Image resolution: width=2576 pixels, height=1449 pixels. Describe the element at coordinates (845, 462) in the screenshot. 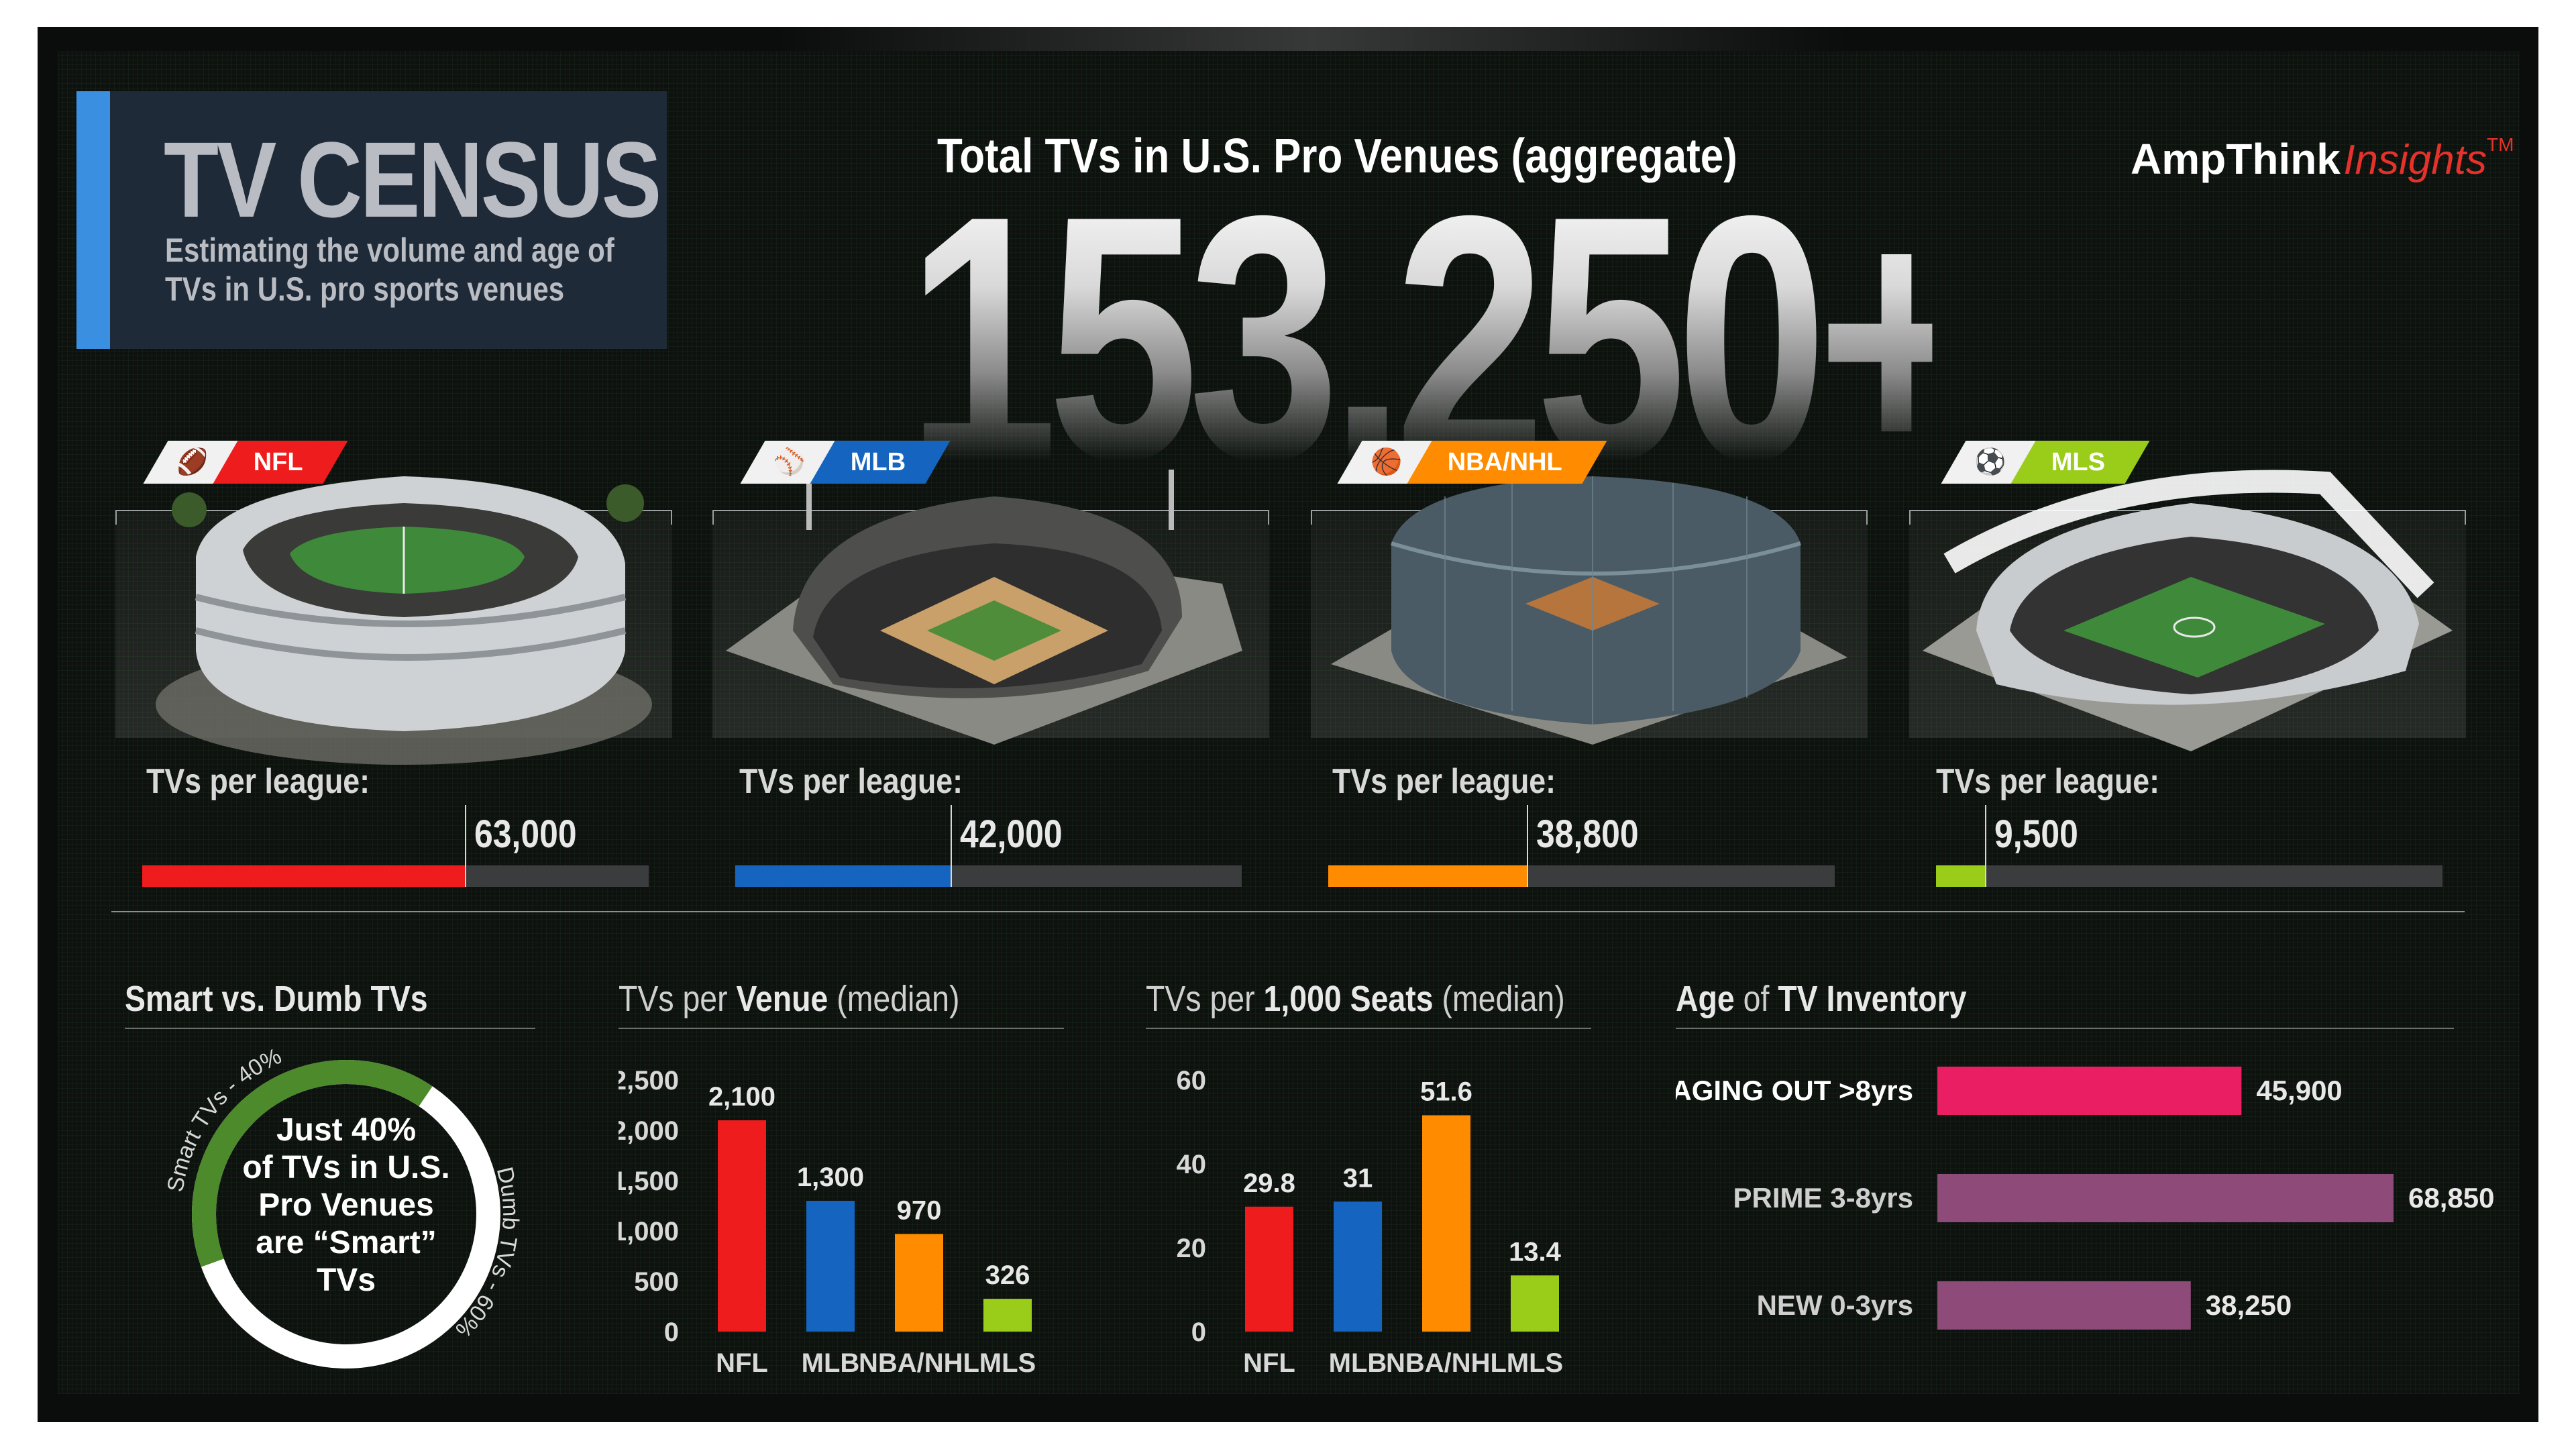

I see `tag-mlb: ⚾ MLB` at that location.